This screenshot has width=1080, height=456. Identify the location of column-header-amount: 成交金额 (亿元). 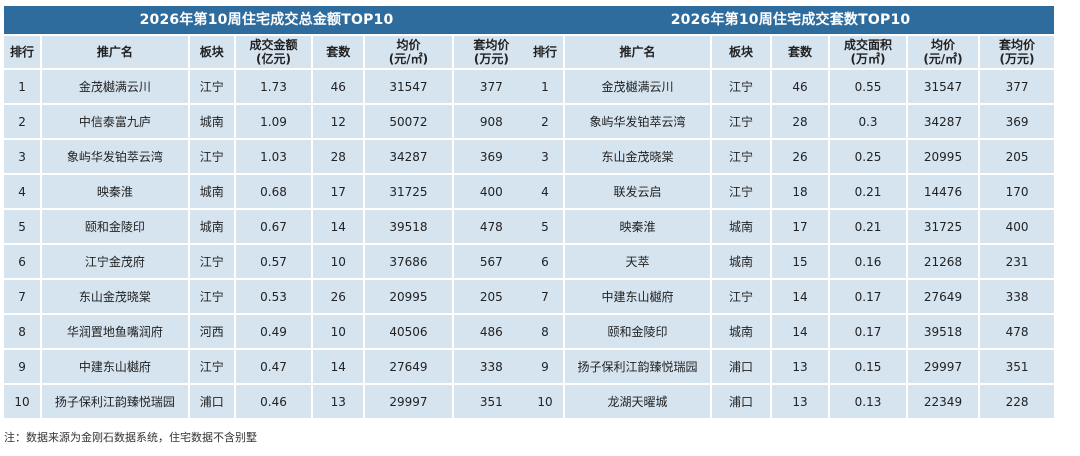
(272, 52).